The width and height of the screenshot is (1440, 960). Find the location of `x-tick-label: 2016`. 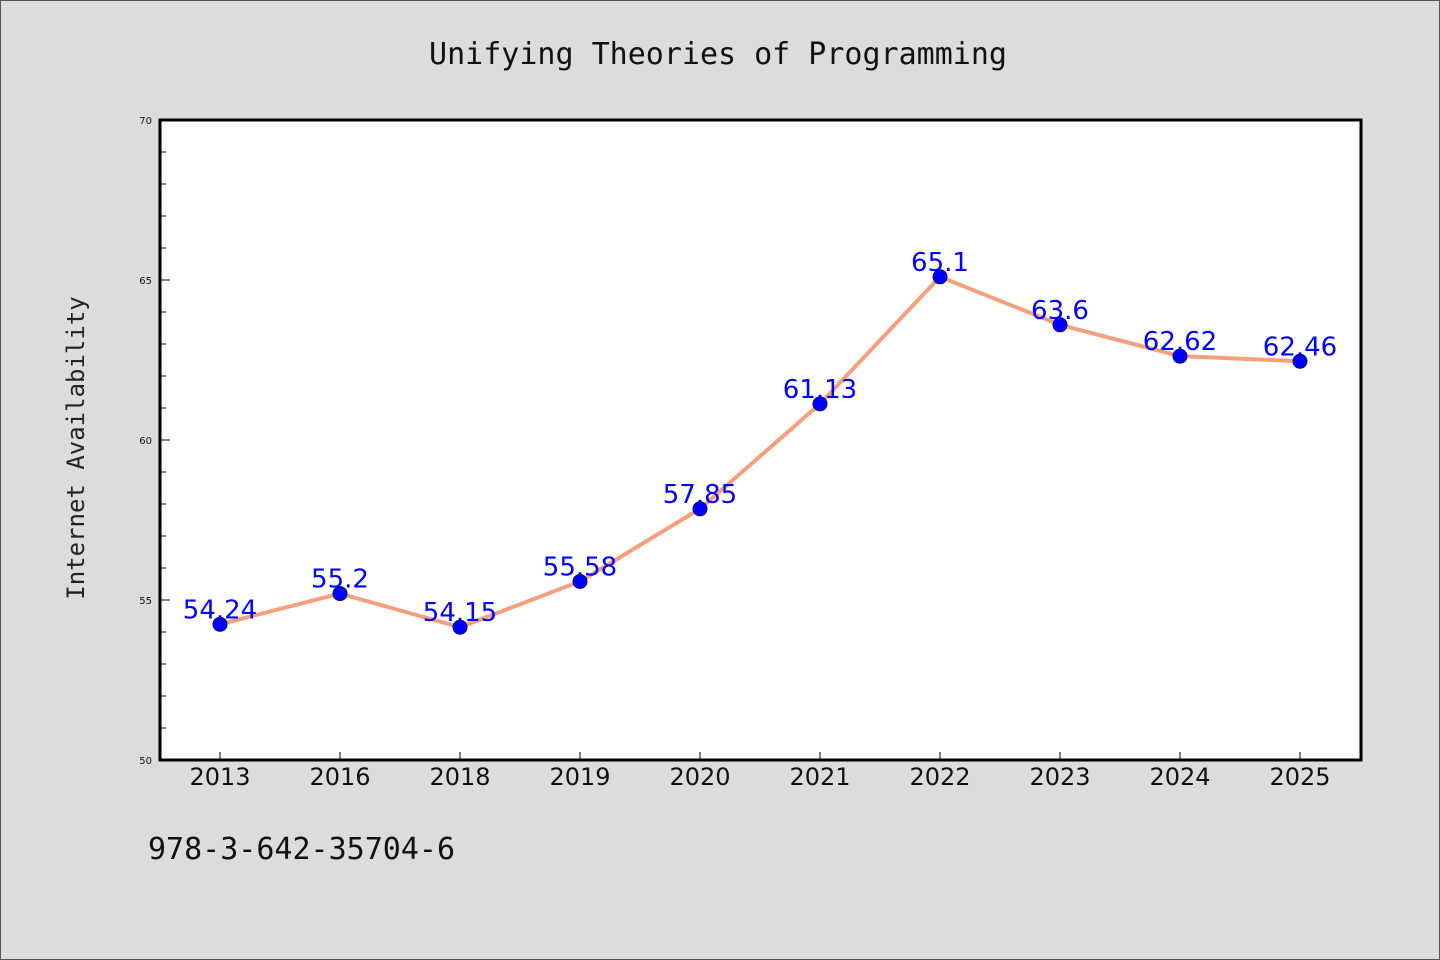

x-tick-label: 2016 is located at coordinates (339, 777).